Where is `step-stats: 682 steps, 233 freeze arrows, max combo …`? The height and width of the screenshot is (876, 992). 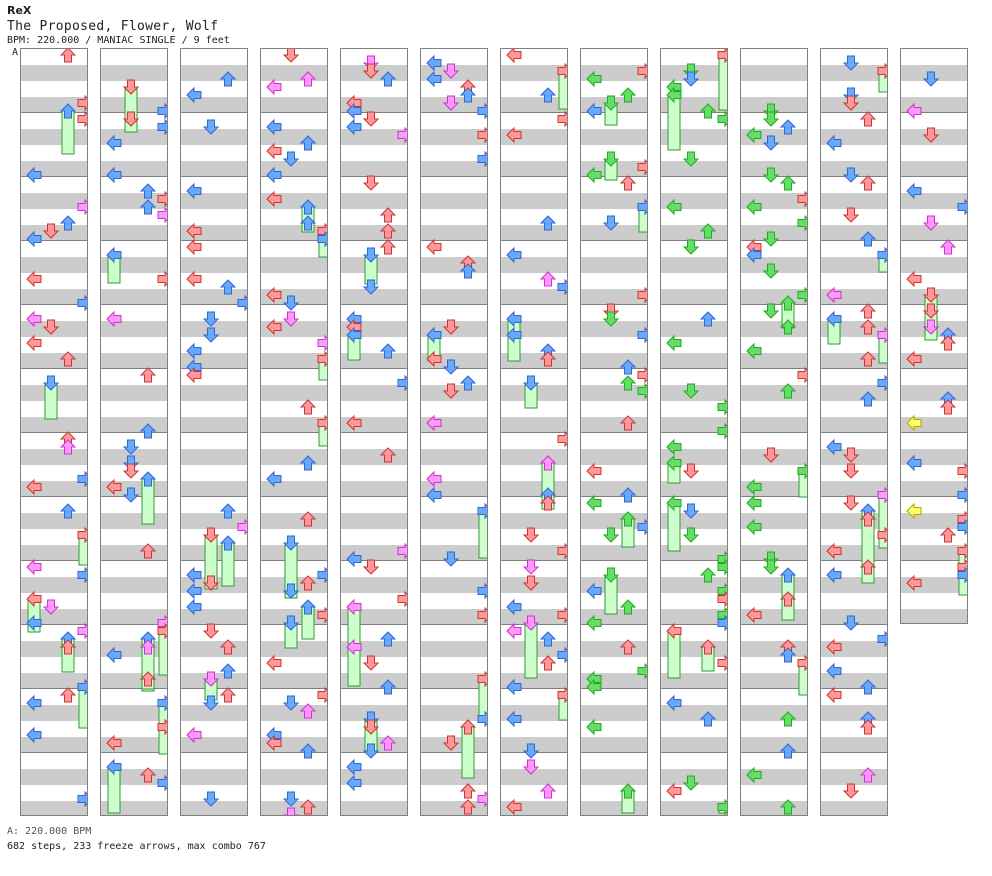
step-stats: 682 steps, 233 freeze arrows, max combo … is located at coordinates (136, 846).